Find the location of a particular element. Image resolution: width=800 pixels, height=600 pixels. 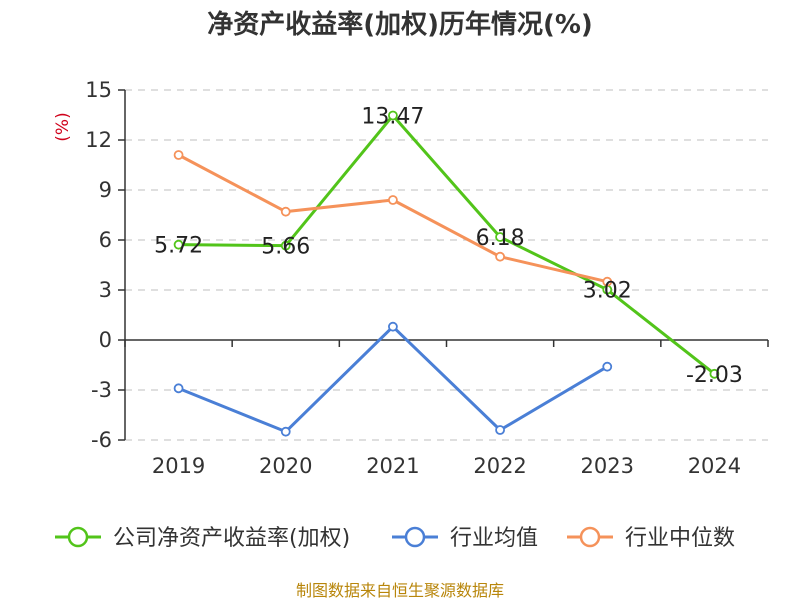

y-axis-label: (%) is located at coordinates (63, 126).